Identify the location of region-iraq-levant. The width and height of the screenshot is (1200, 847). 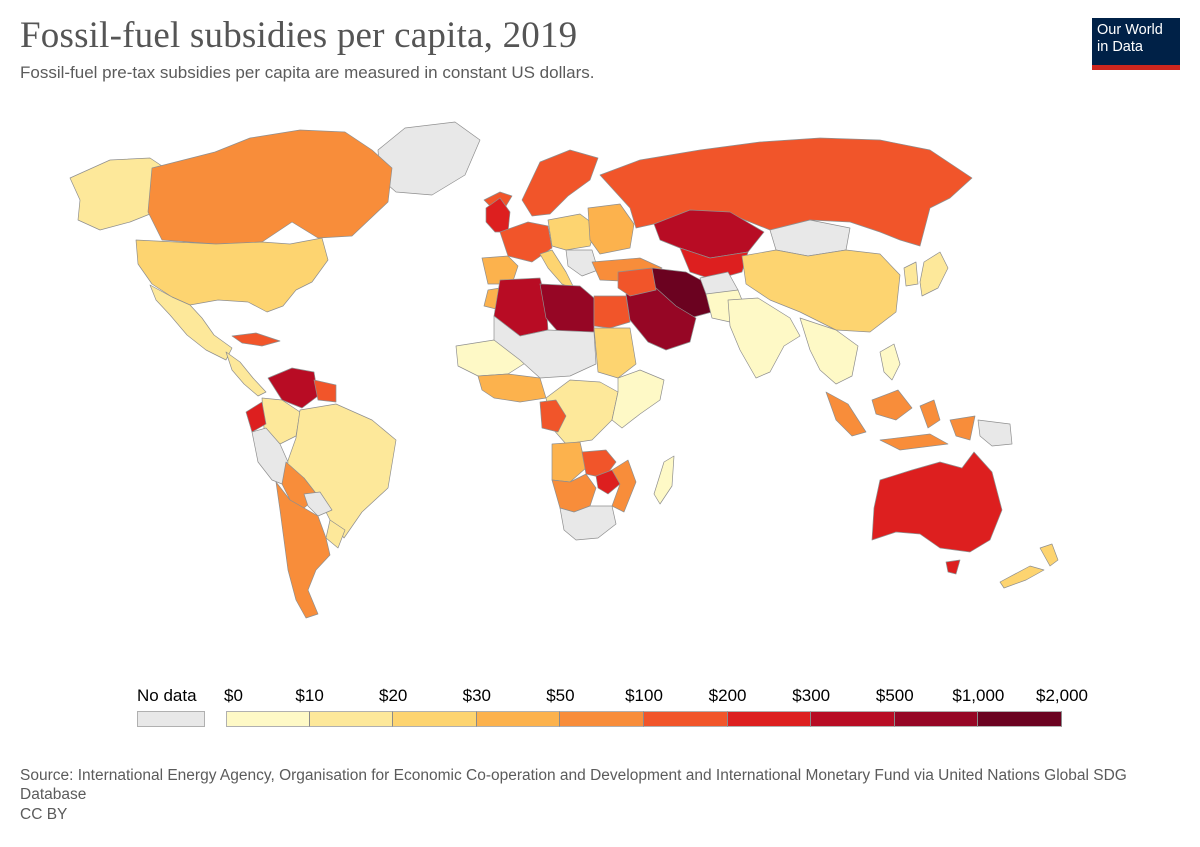
(637, 282).